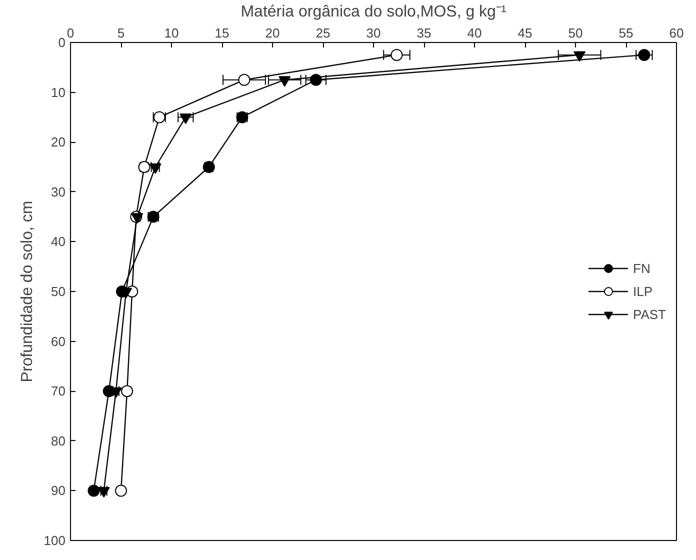  Describe the element at coordinates (676, 33) in the screenshot. I see `x-tick-label: 60` at that location.